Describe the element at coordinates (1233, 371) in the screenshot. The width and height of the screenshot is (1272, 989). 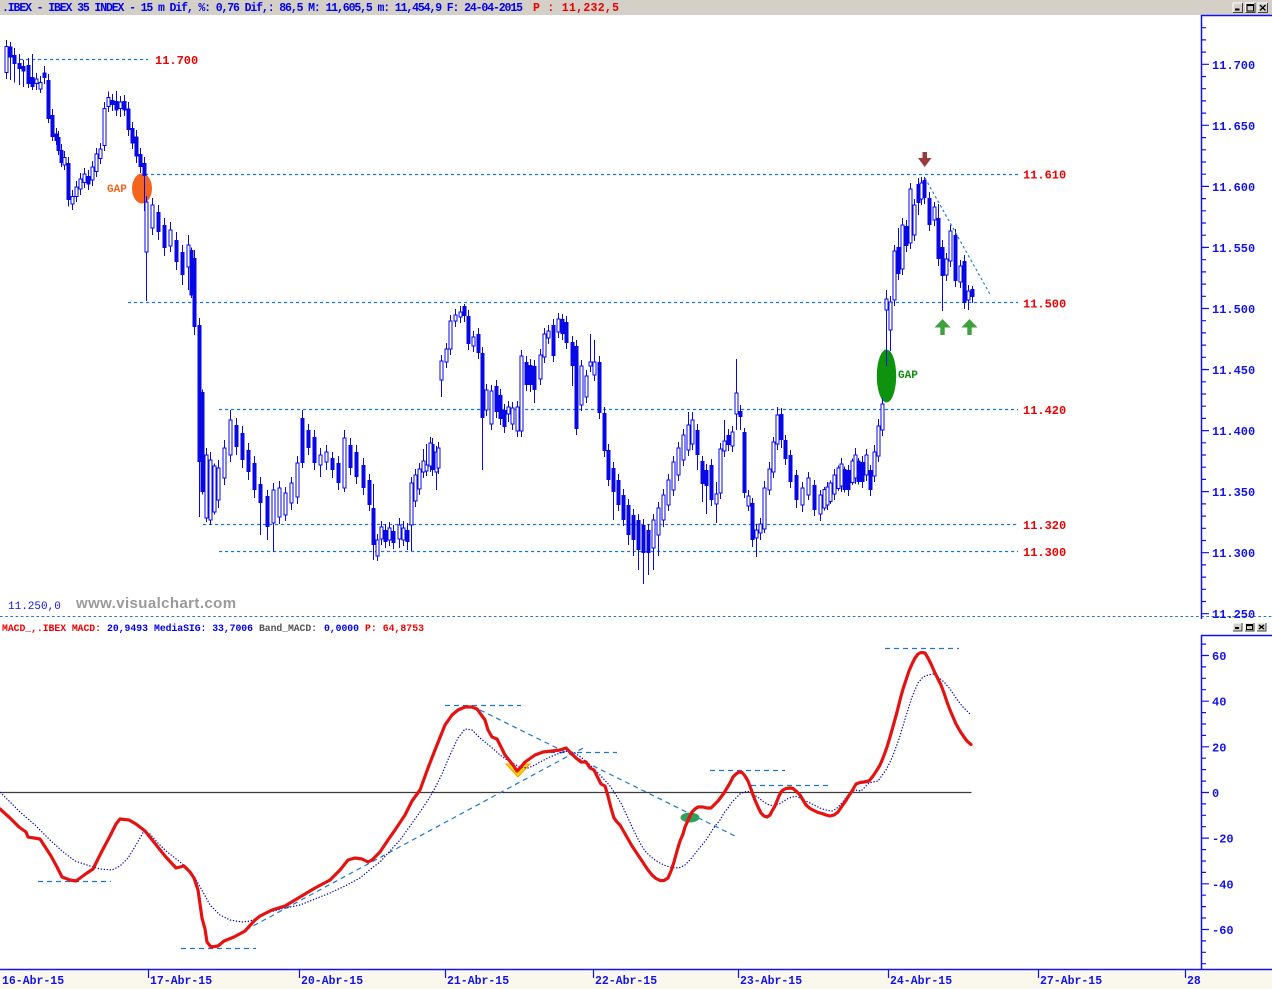
I see `svg-text: 11.450` at that location.